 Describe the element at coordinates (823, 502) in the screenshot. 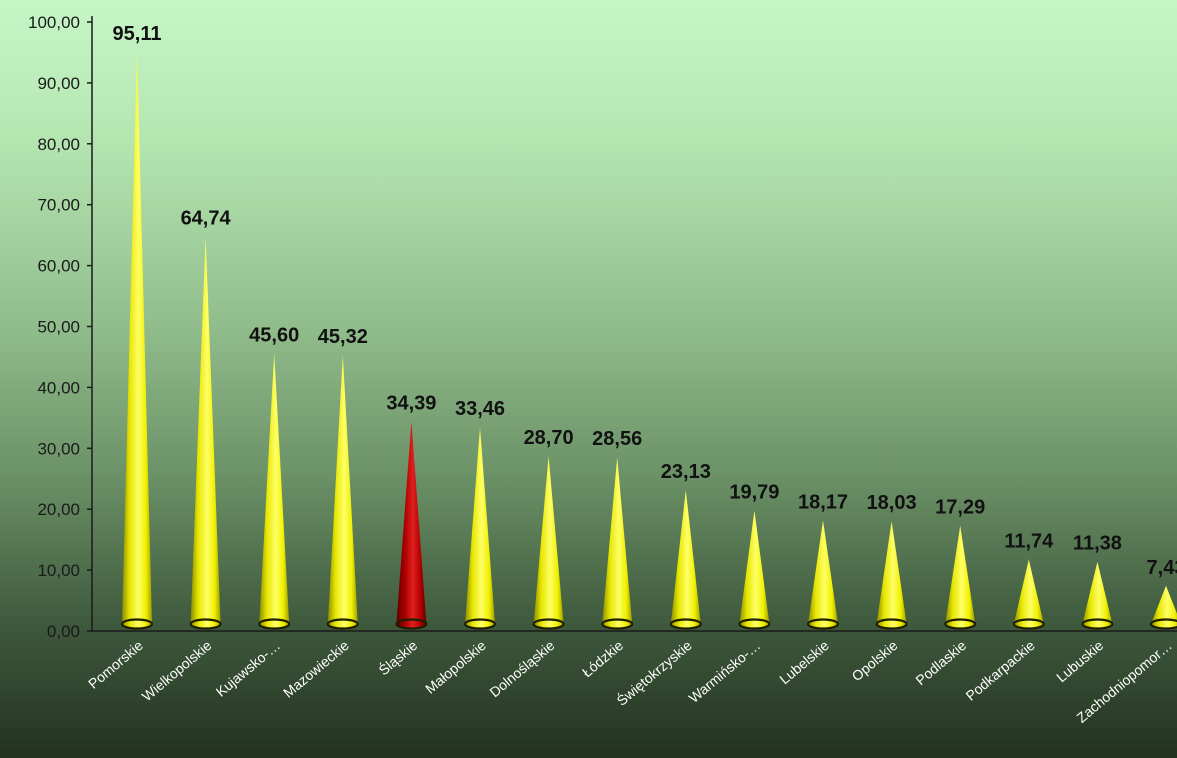

I see `value-label: 18,17` at that location.